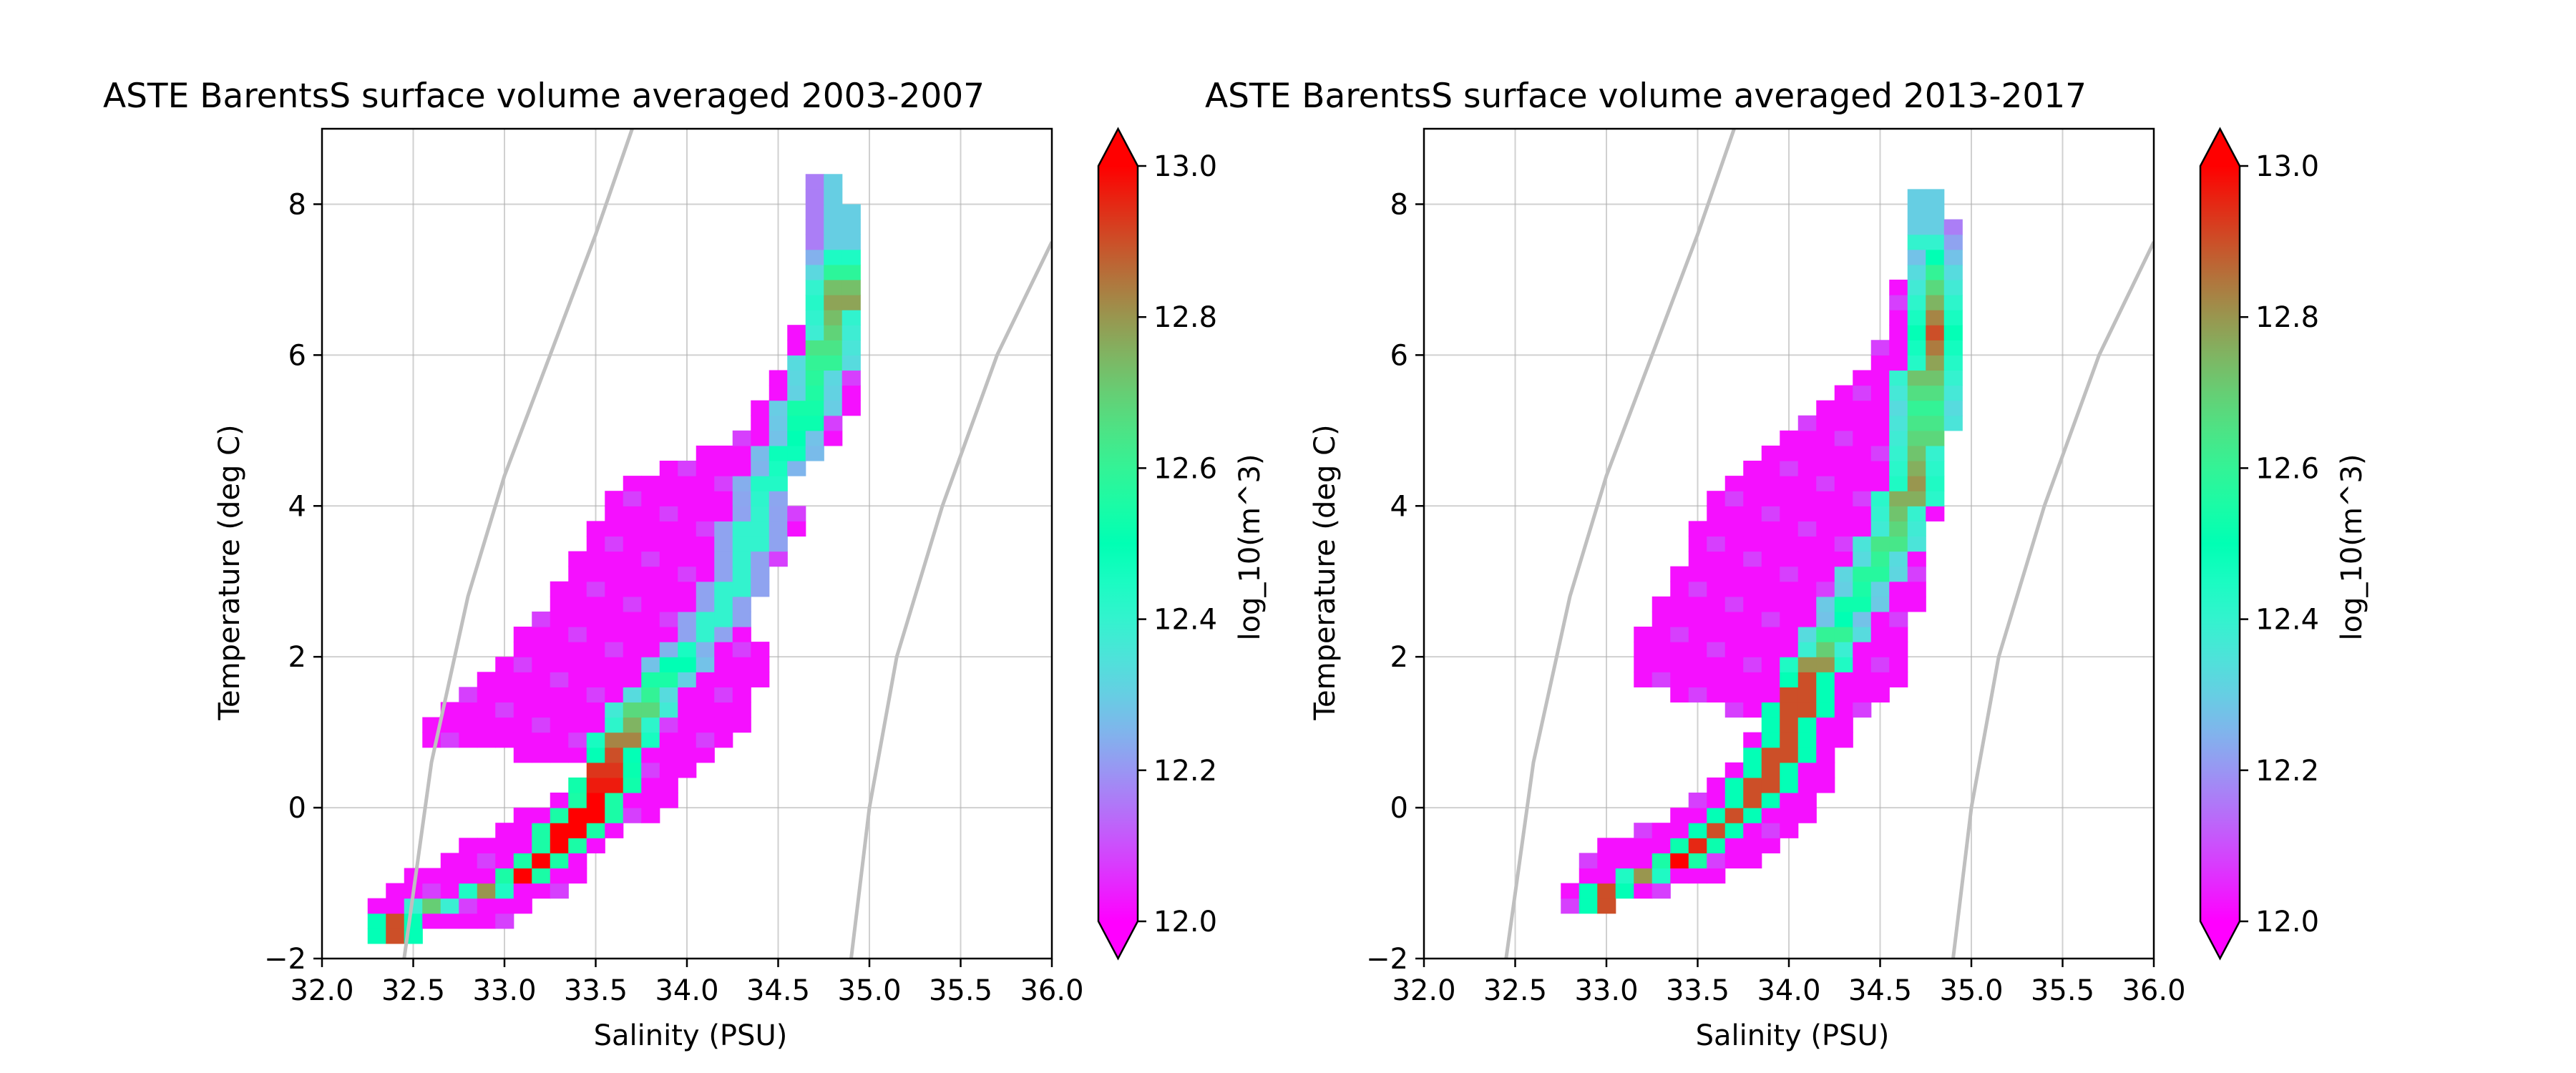  What do you see at coordinates (960, 990) in the screenshot?
I see `x-tick-label: 35.5` at bounding box center [960, 990].